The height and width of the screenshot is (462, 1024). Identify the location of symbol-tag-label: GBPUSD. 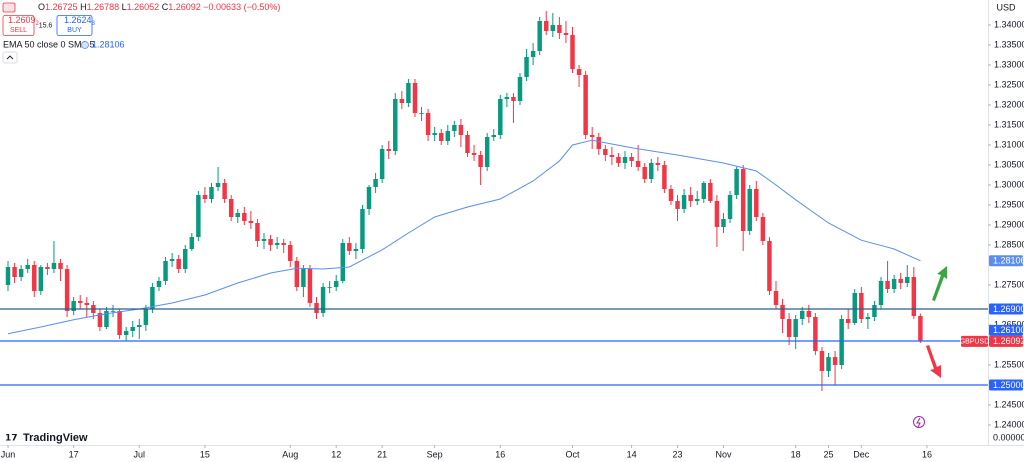
(975, 342).